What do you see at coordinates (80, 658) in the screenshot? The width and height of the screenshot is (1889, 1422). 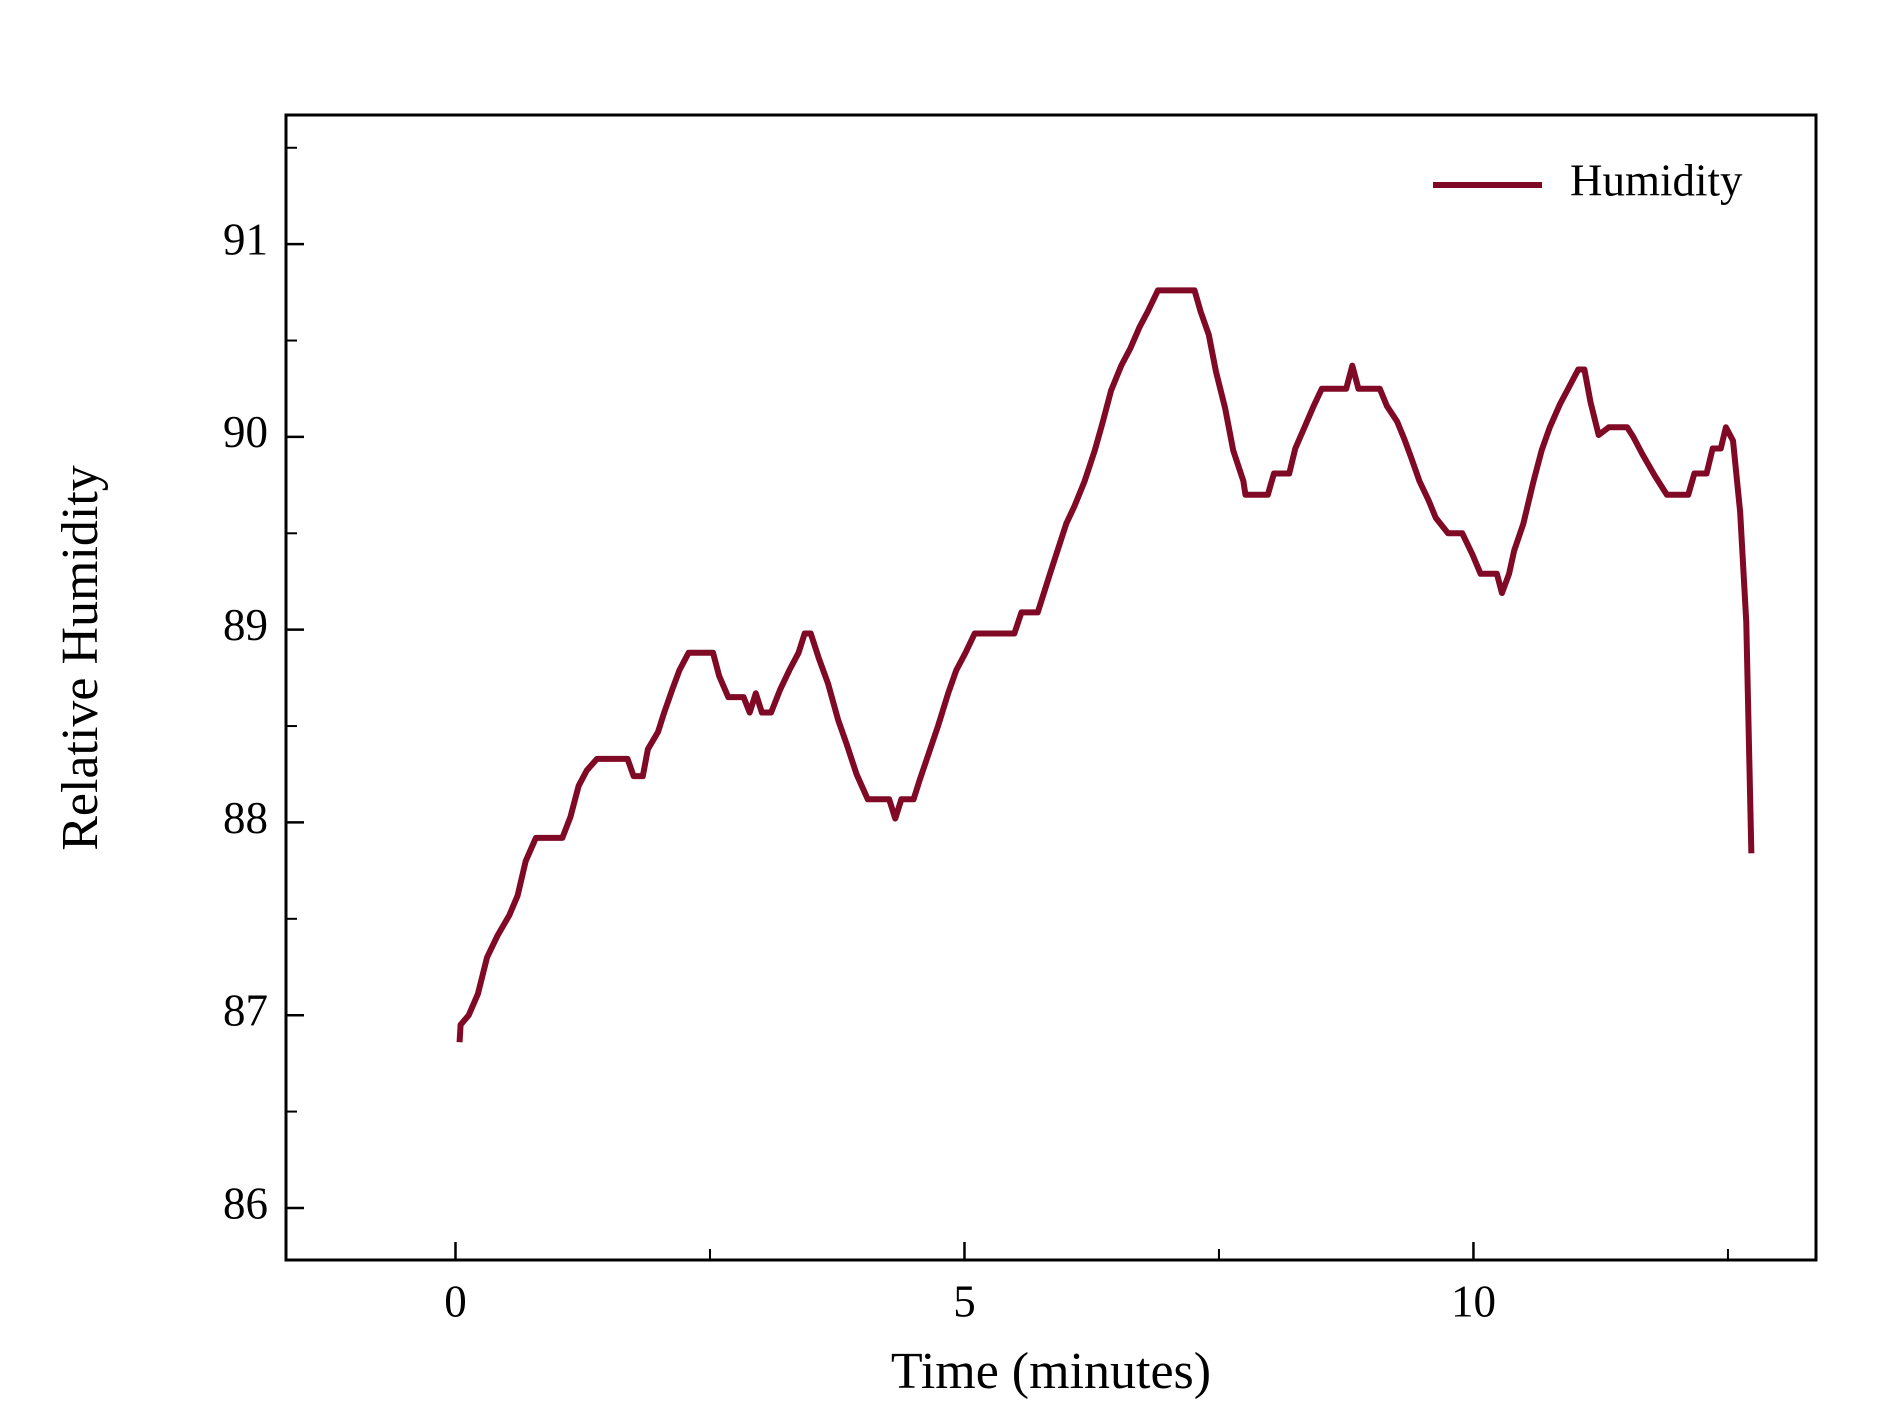 I see `y-axis-label: Relative Humidity` at bounding box center [80, 658].